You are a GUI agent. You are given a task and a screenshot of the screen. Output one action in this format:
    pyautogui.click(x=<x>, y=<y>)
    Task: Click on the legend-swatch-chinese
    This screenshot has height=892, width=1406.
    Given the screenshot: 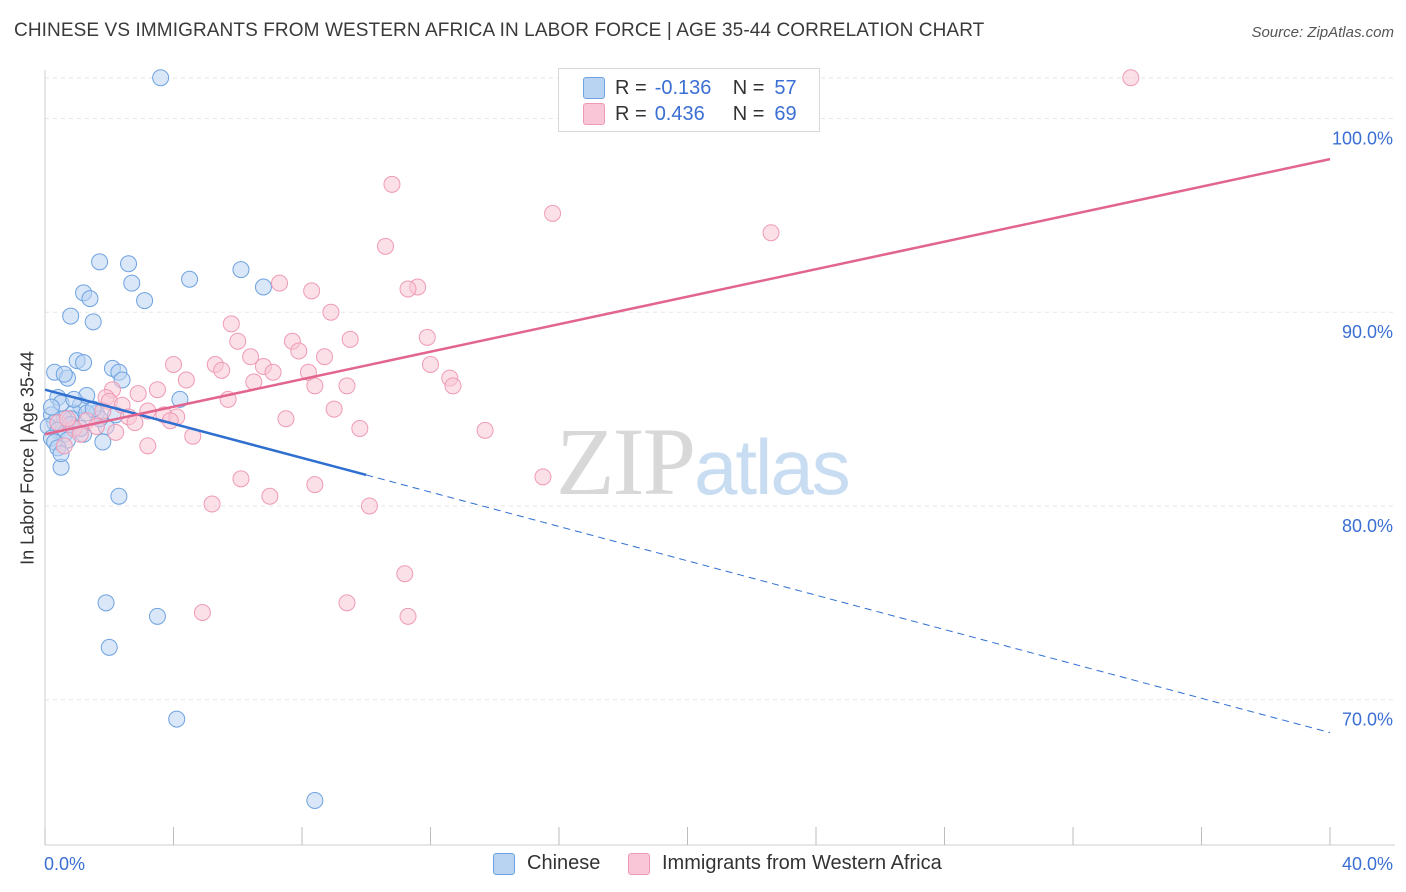 What is the action you would take?
    pyautogui.click(x=594, y=88)
    